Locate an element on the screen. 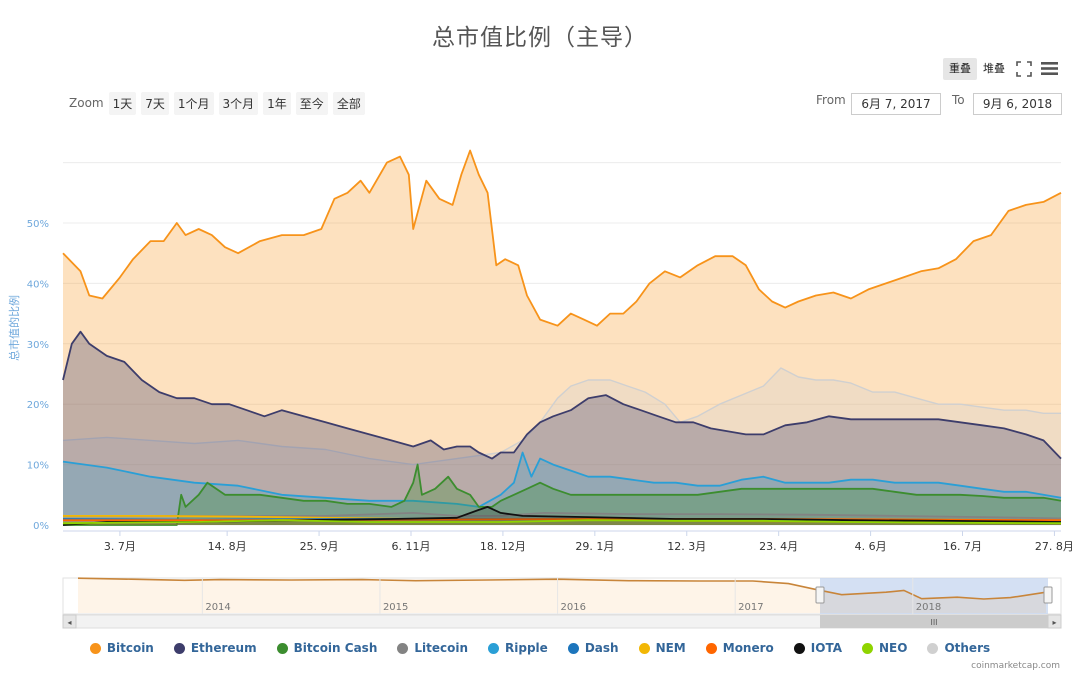 The width and height of the screenshot is (1080, 677). zoom-all-button: 全部 is located at coordinates (348, 103).